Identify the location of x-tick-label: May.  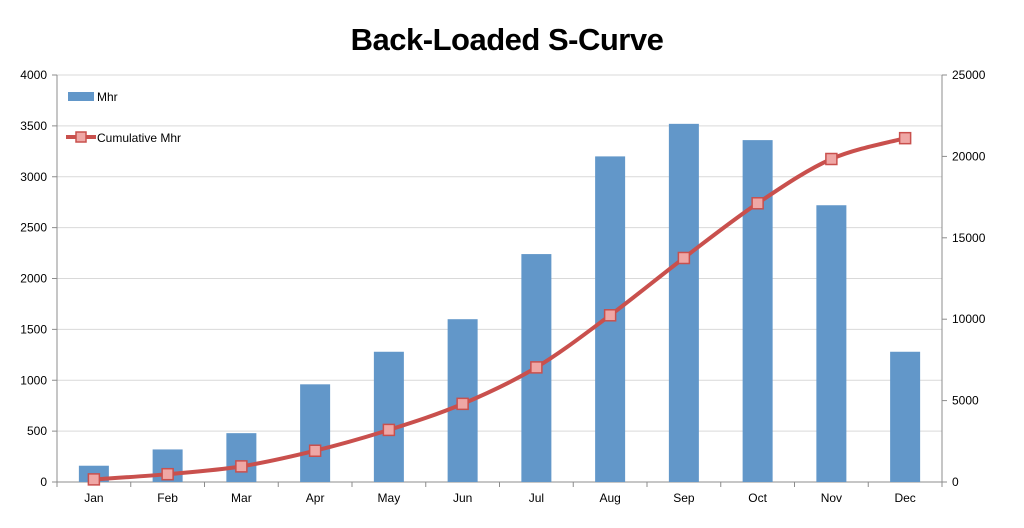
(389, 498).